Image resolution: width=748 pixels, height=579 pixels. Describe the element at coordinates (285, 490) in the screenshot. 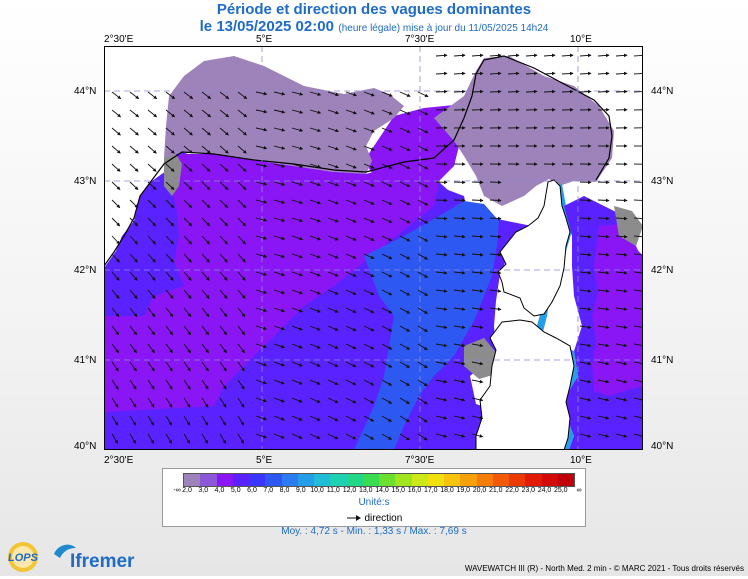

I see `colorbar-tick-label: 8,0` at that location.